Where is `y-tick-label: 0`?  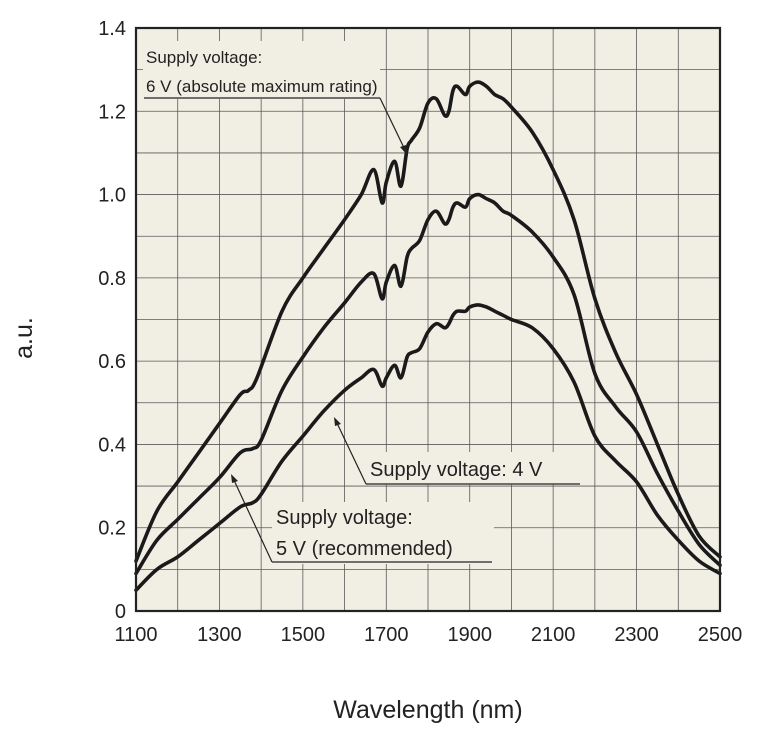
y-tick-label: 0 is located at coordinates (120, 612).